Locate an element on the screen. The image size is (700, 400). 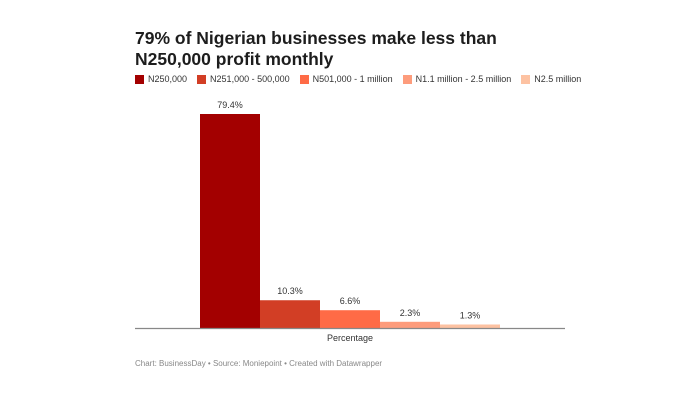
legend-item: N501,000 - 1 million is located at coordinates (346, 79).